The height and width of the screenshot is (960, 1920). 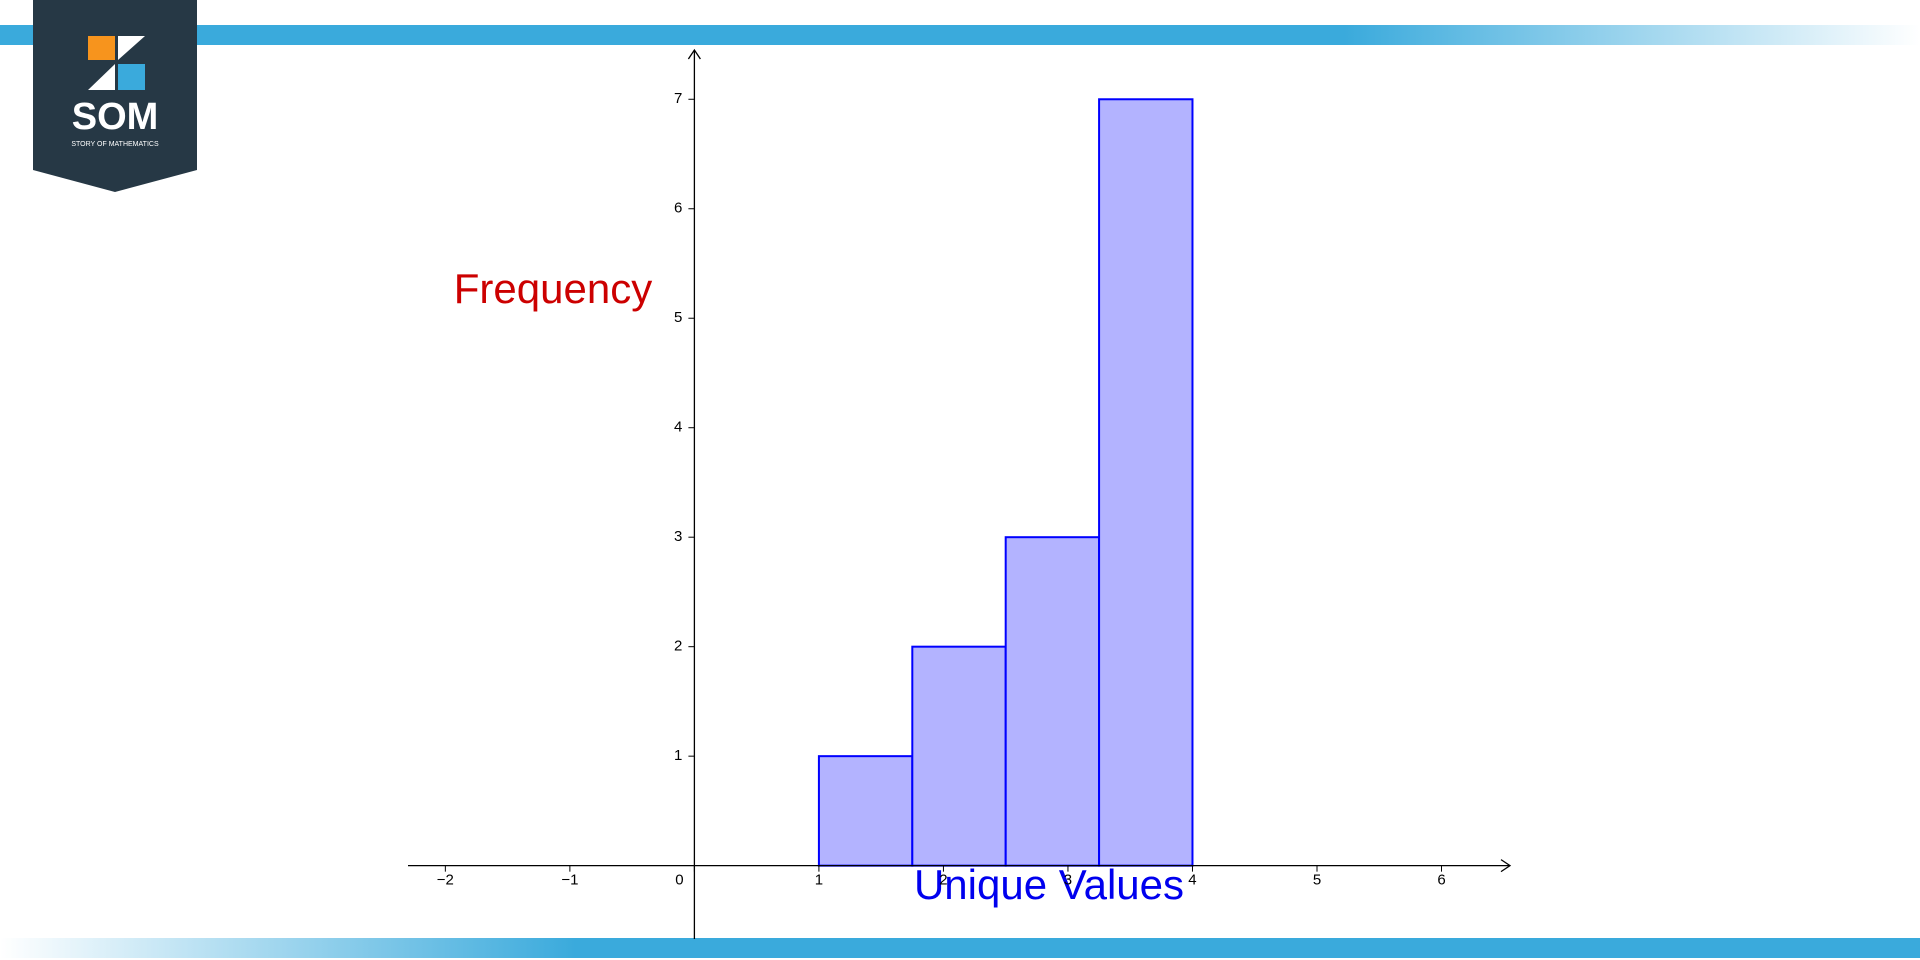 I want to click on y-axis-arrow, so click(x=694, y=54).